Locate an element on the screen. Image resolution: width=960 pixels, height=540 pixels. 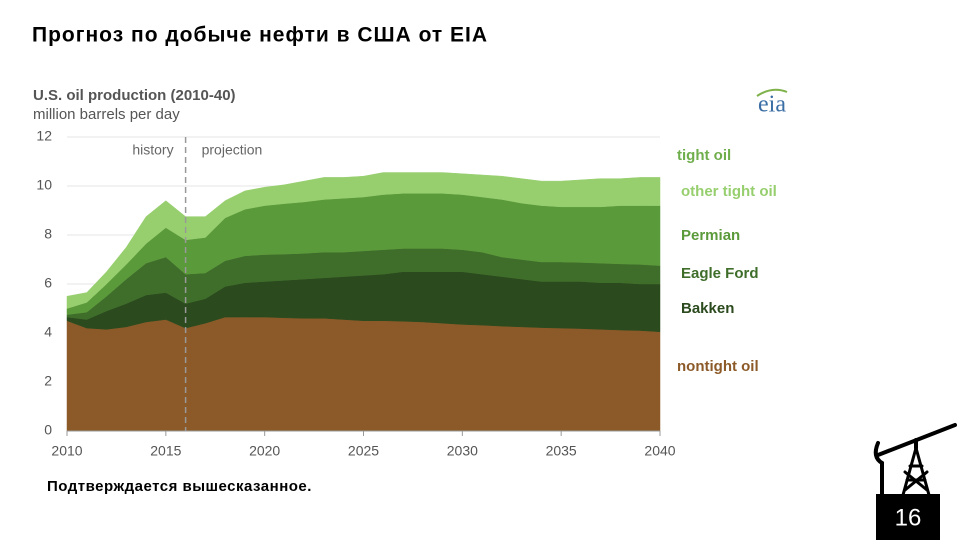
page-number: 16 is located at coordinates (908, 517).